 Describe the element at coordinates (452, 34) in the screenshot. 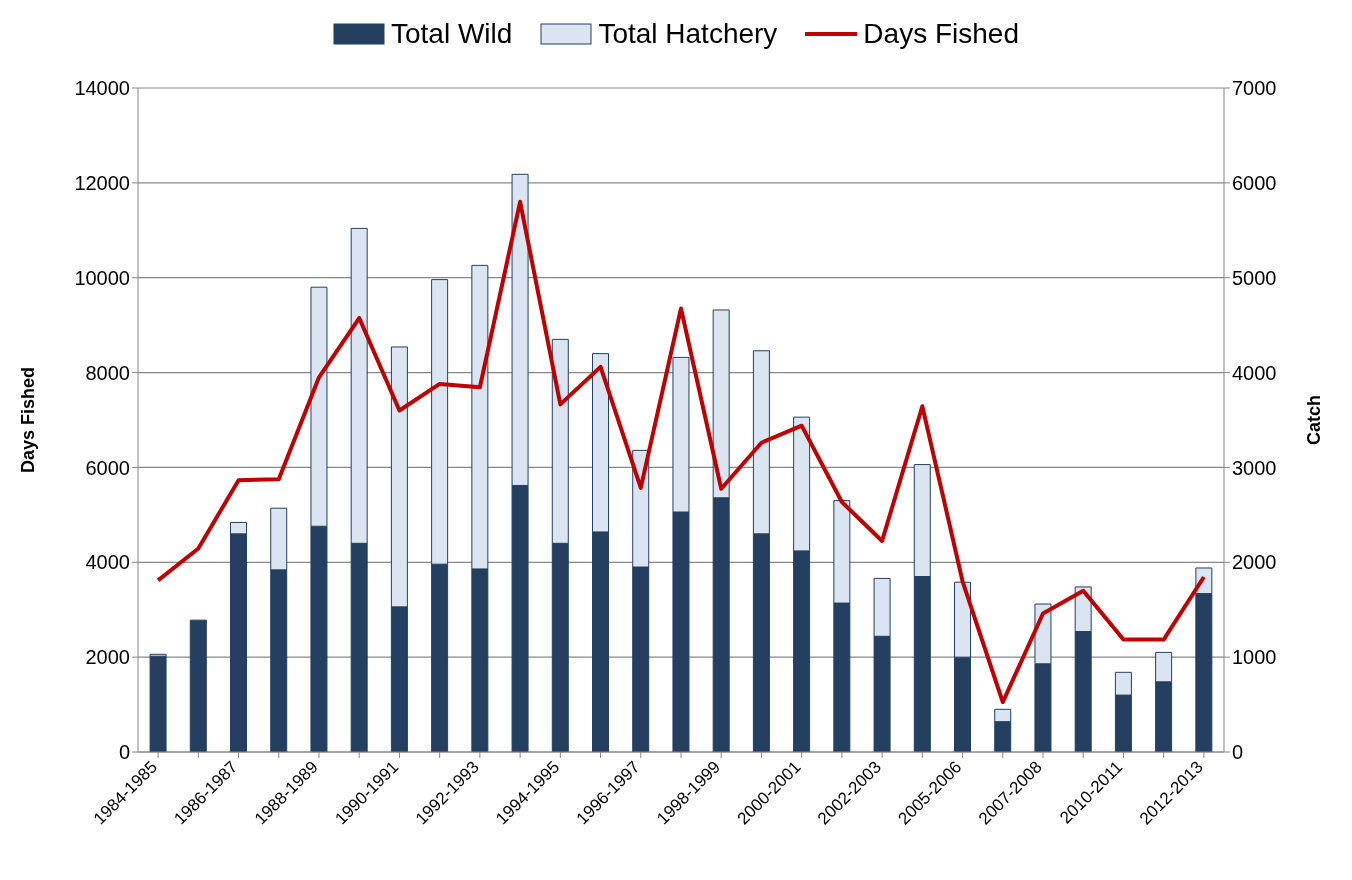

I see `legend-label: Total Wild` at that location.